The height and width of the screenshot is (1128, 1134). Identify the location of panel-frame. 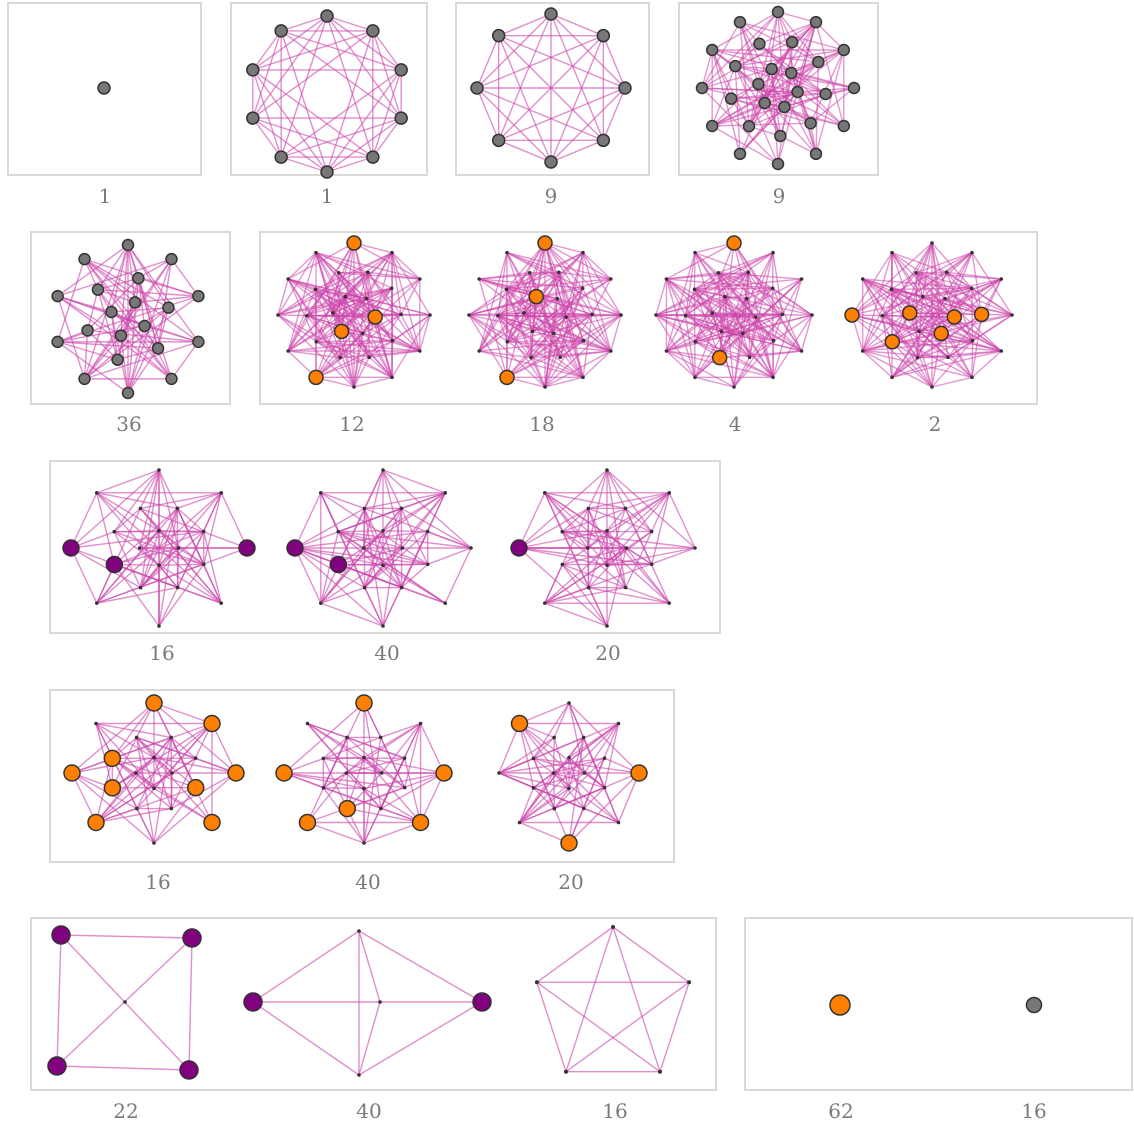
(938, 1004).